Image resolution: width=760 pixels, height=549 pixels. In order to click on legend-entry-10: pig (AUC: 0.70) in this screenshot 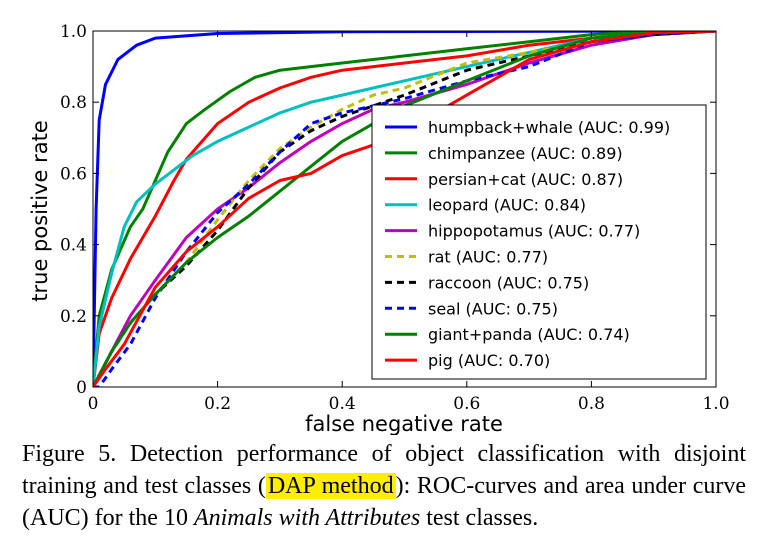, I will do `click(489, 360)`.